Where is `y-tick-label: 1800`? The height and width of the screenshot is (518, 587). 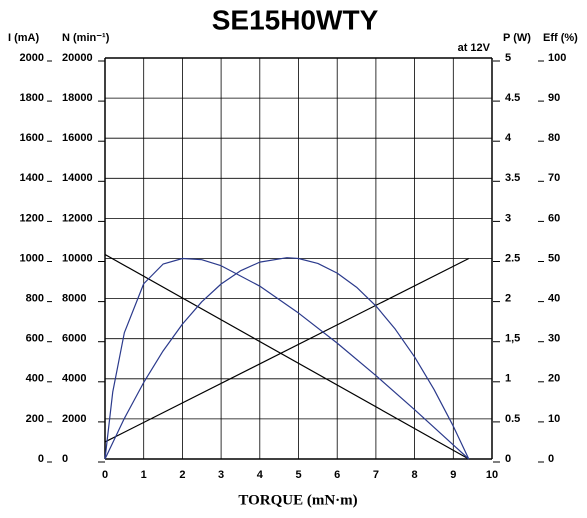 y-tick-label: 1800 is located at coordinates (32, 98).